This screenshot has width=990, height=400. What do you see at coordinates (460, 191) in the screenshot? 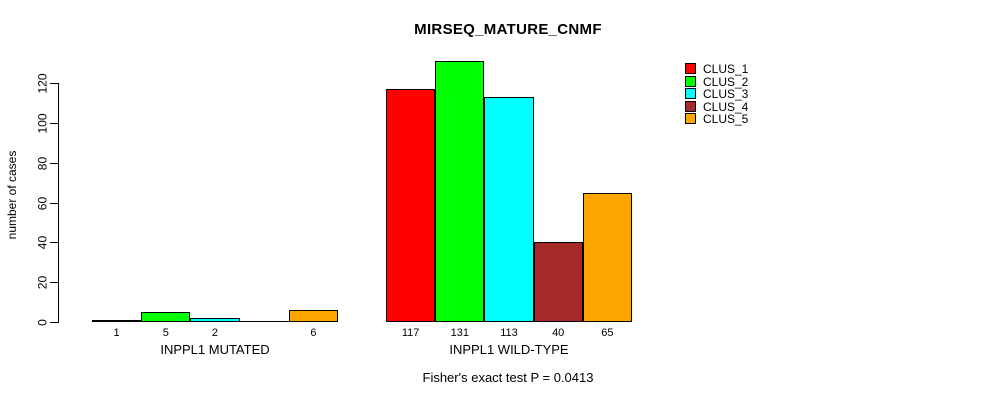
I see `bar-clus_2-group2` at bounding box center [460, 191].